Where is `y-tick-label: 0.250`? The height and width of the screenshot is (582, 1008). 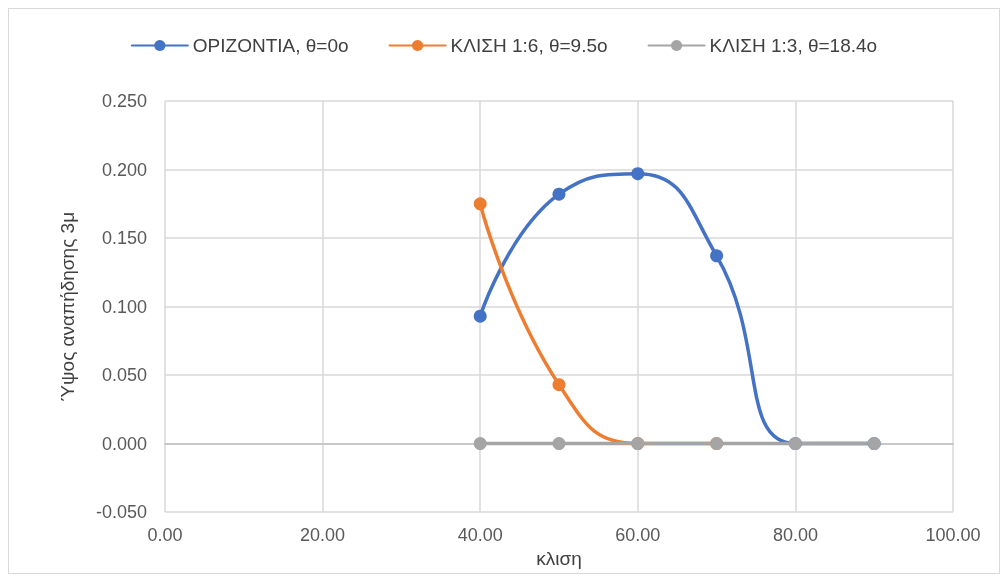 y-tick-label: 0.250 is located at coordinates (124, 101).